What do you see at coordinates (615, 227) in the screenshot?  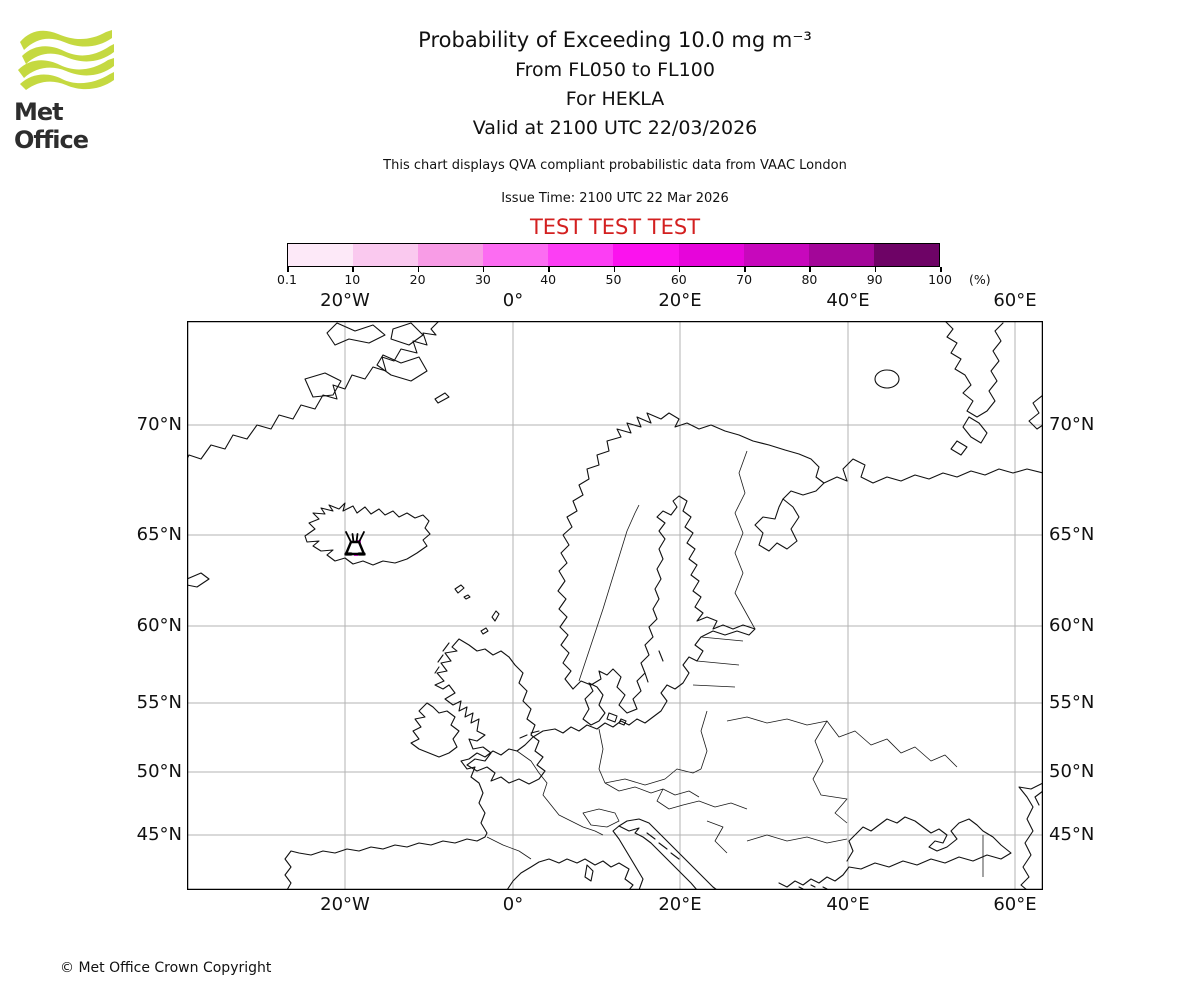 I see `test-status-banner: TEST TEST TEST` at bounding box center [615, 227].